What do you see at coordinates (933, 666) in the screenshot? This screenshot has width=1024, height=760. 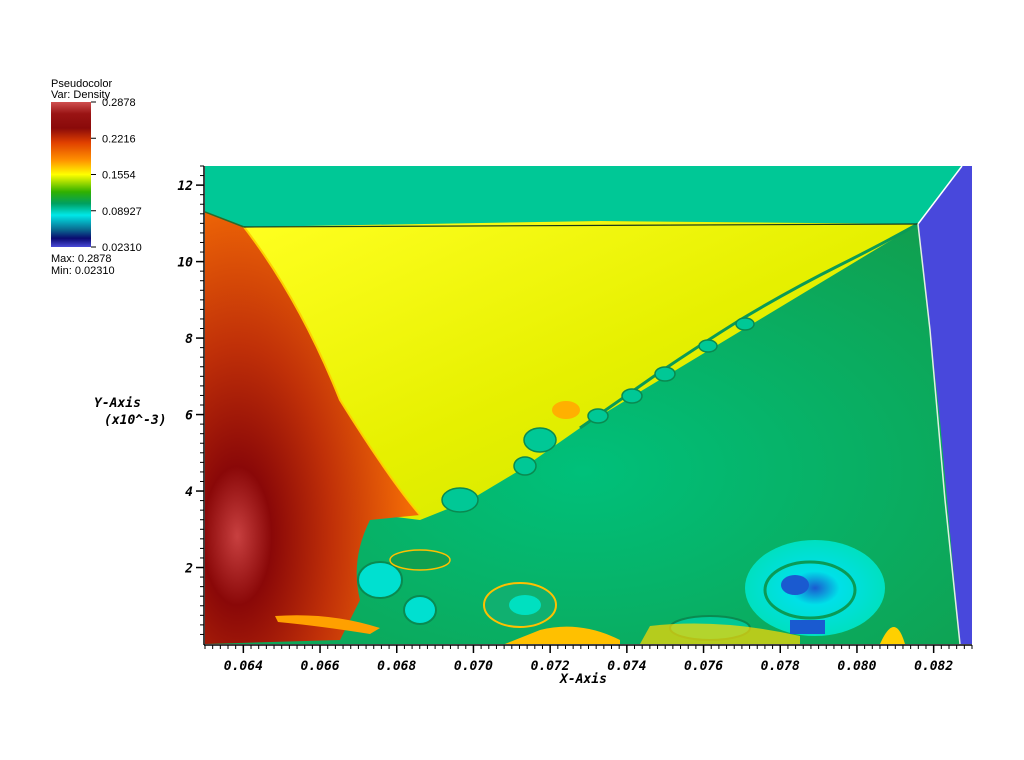 I see `x-tick-label: 0.082` at bounding box center [933, 666].